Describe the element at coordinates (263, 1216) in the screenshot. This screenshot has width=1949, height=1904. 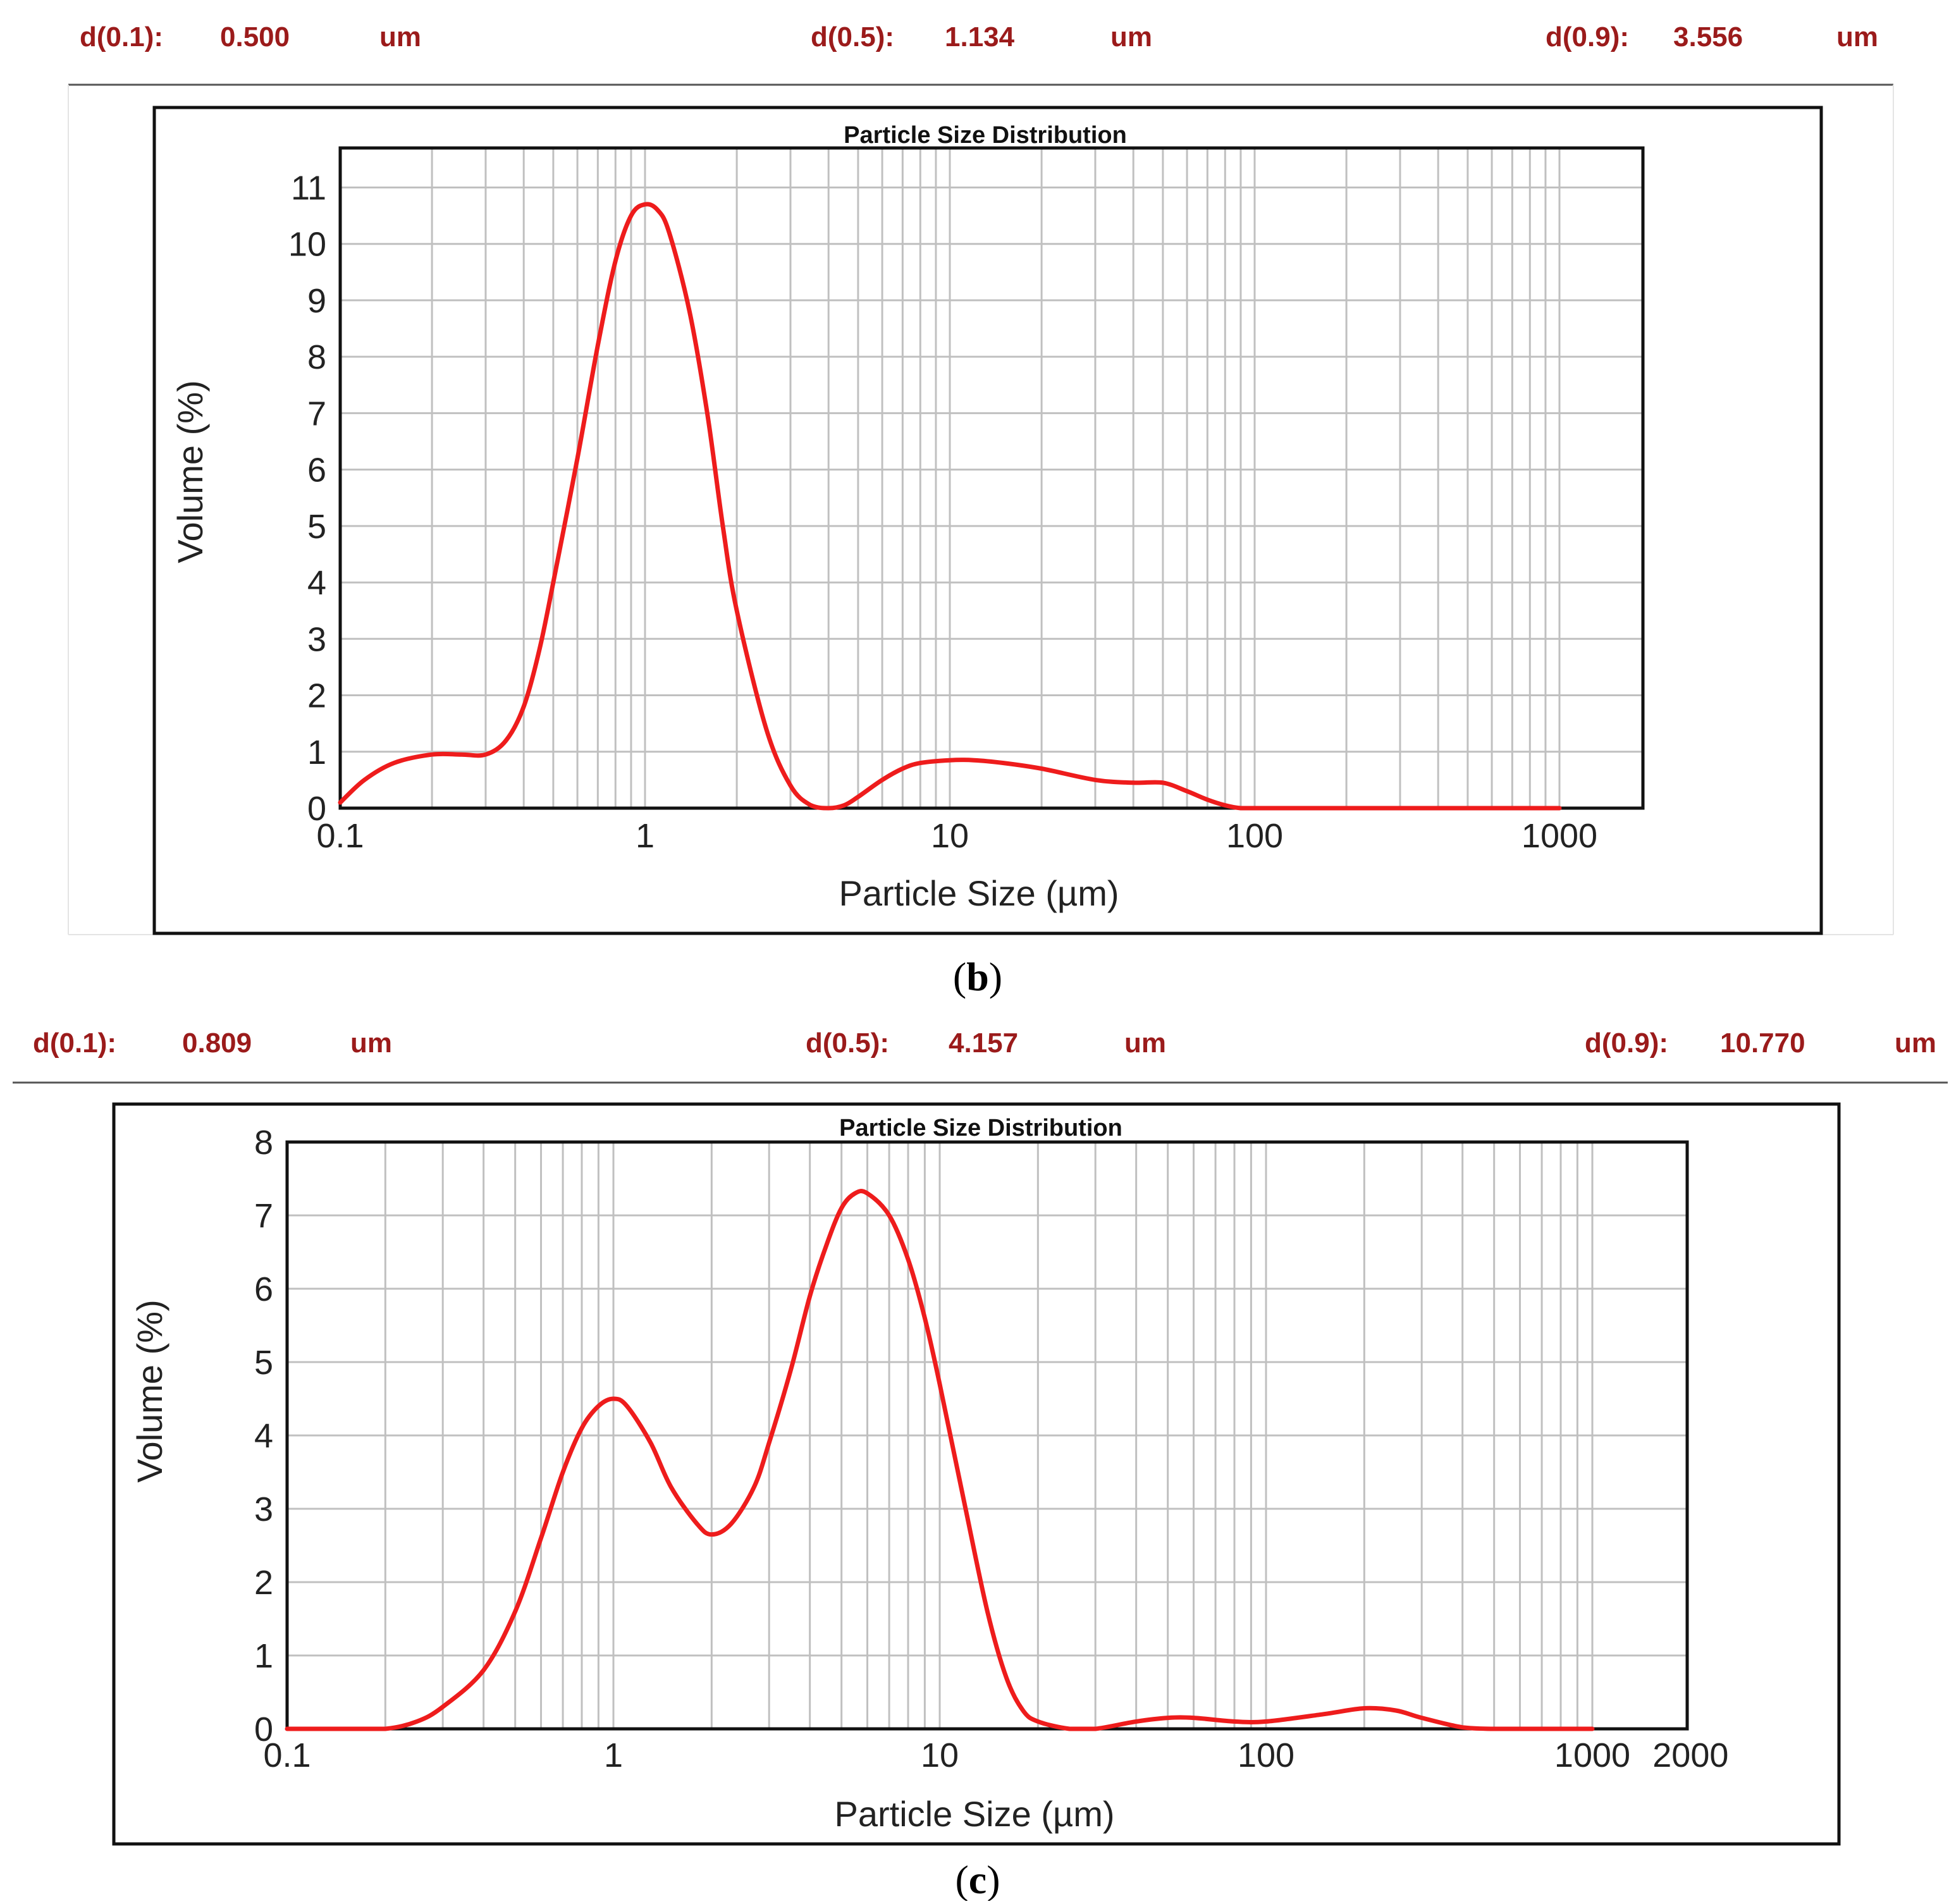
I see `chart-c-ytick-label: 7` at that location.